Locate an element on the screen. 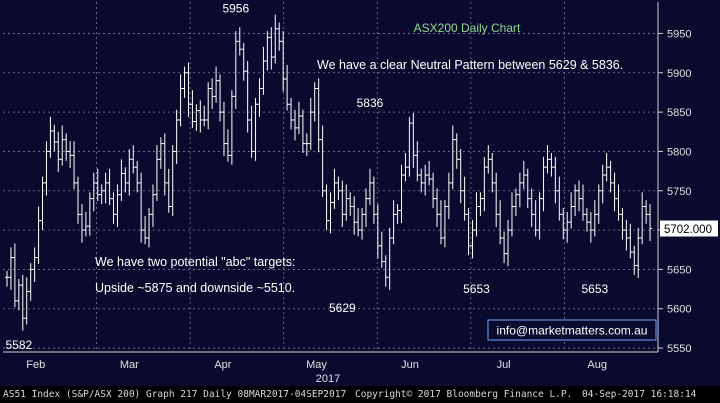 The image size is (720, 403). value-annotation: 5629 is located at coordinates (342, 308).